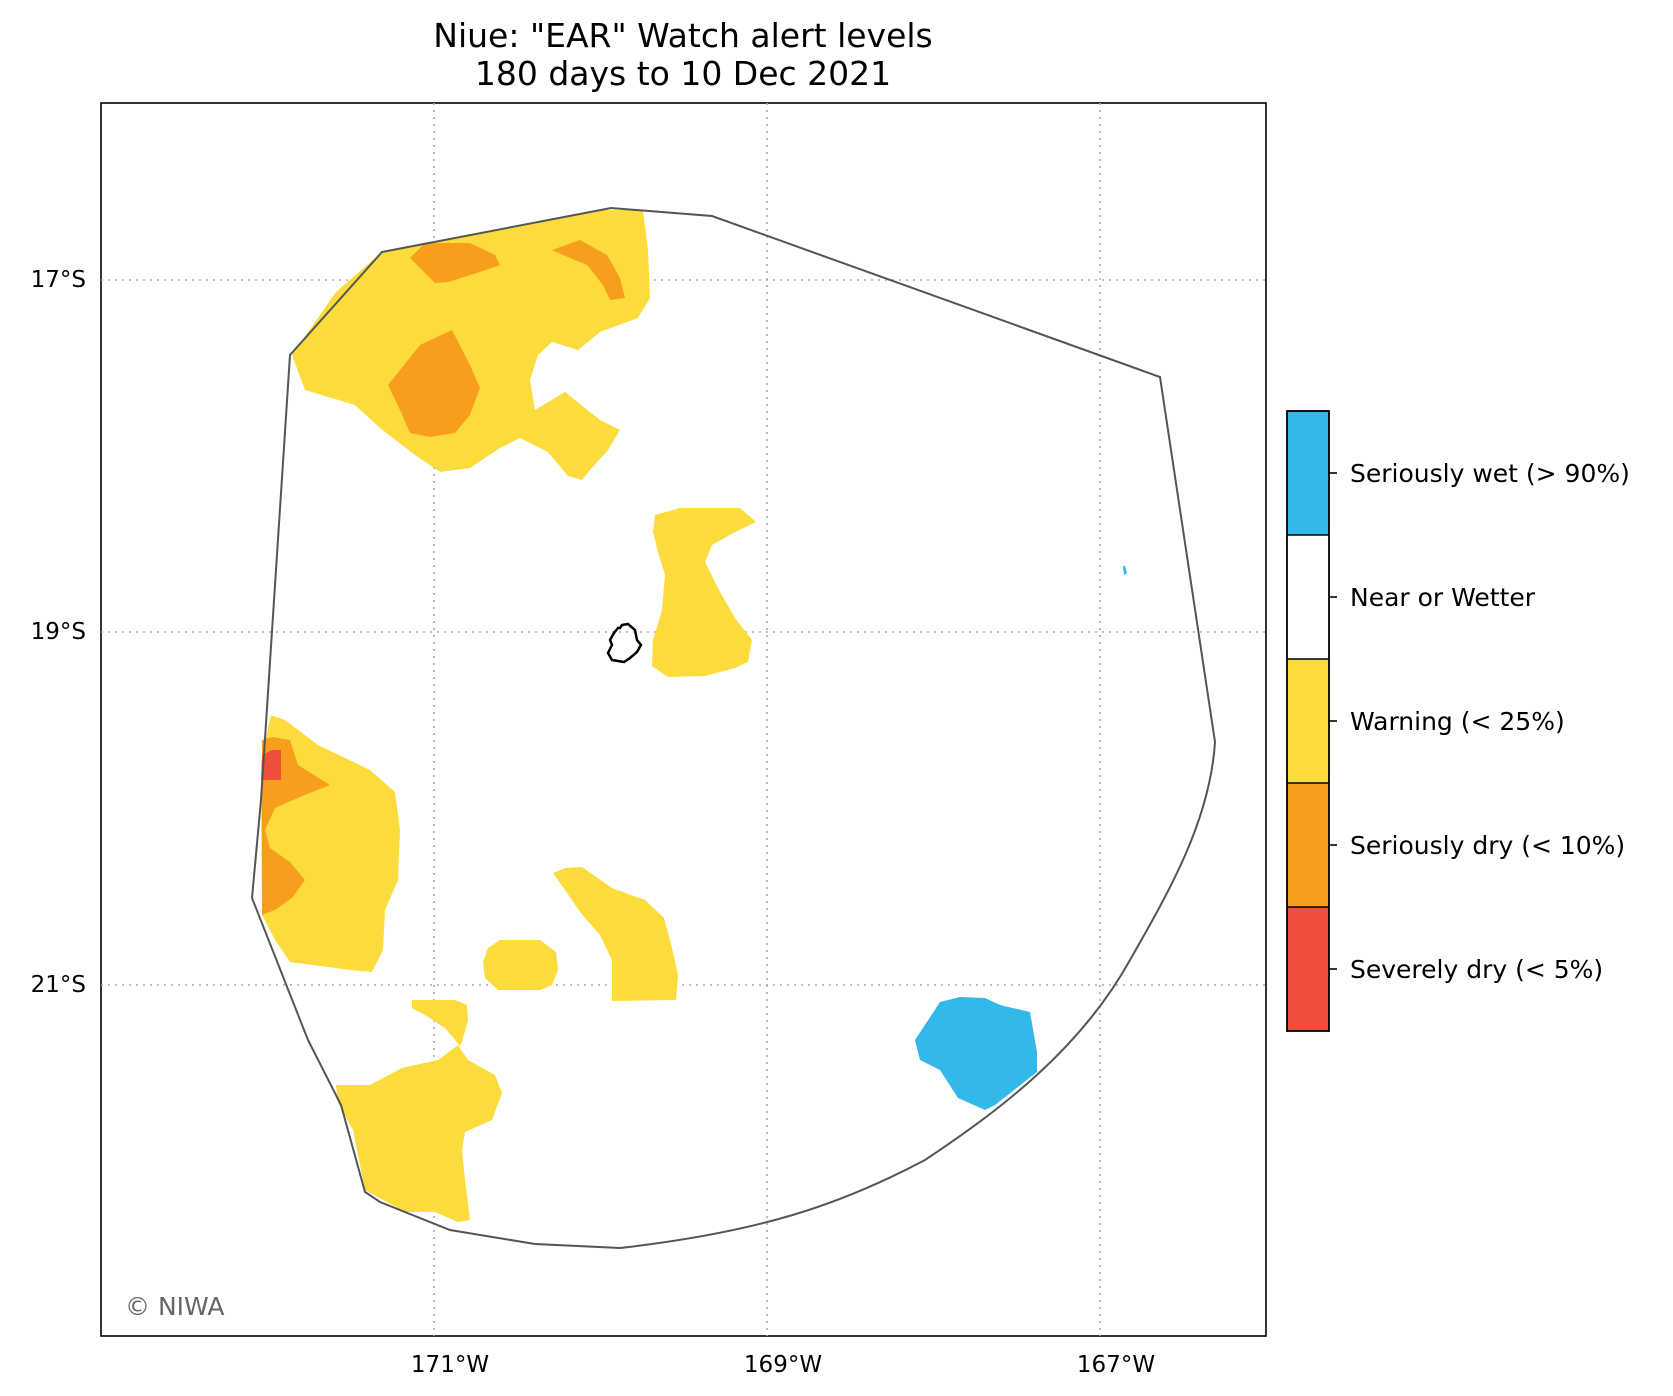 Image resolution: width=1673 pixels, height=1396 pixels. What do you see at coordinates (58, 280) in the screenshot?
I see `y-tick-label-17: 17°S` at bounding box center [58, 280].